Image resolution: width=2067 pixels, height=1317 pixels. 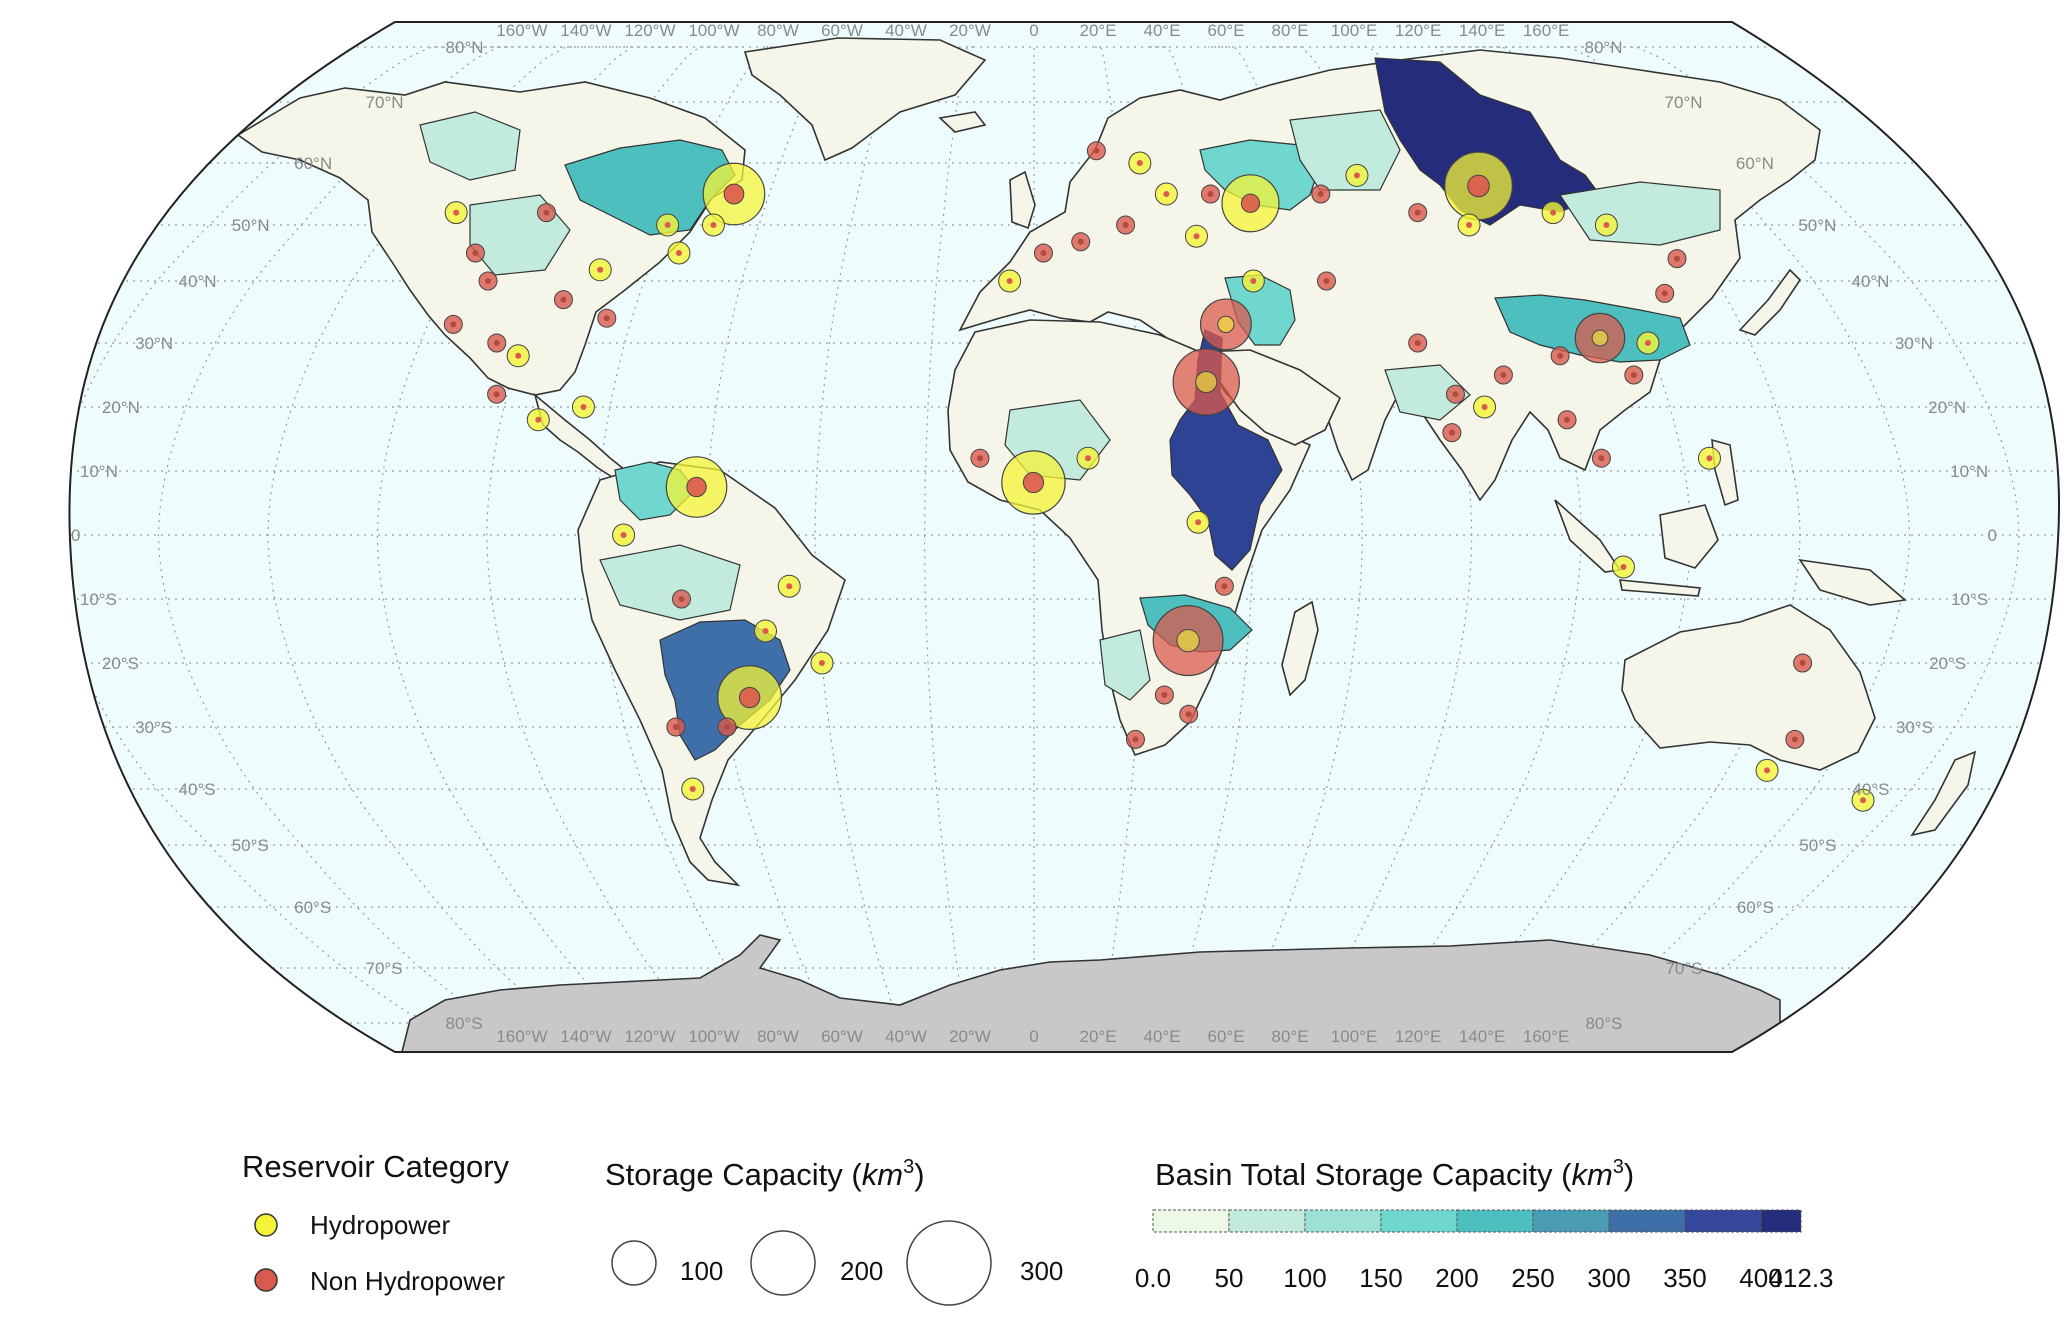 I want to click on legend-hydropower-swatch, so click(x=266, y=1225).